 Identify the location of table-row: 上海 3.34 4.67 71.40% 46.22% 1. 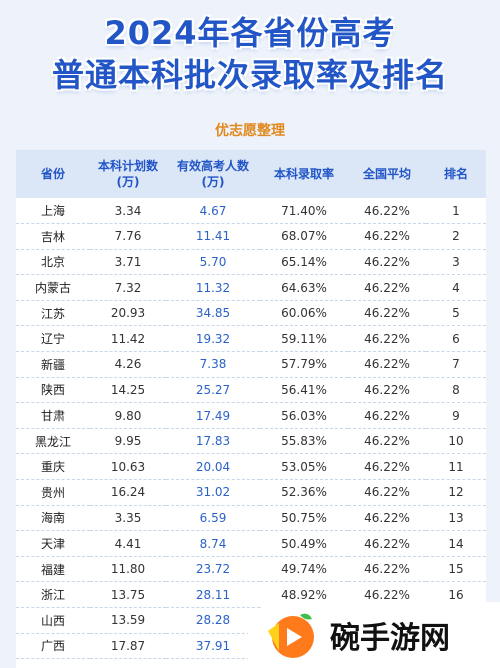
(251, 211).